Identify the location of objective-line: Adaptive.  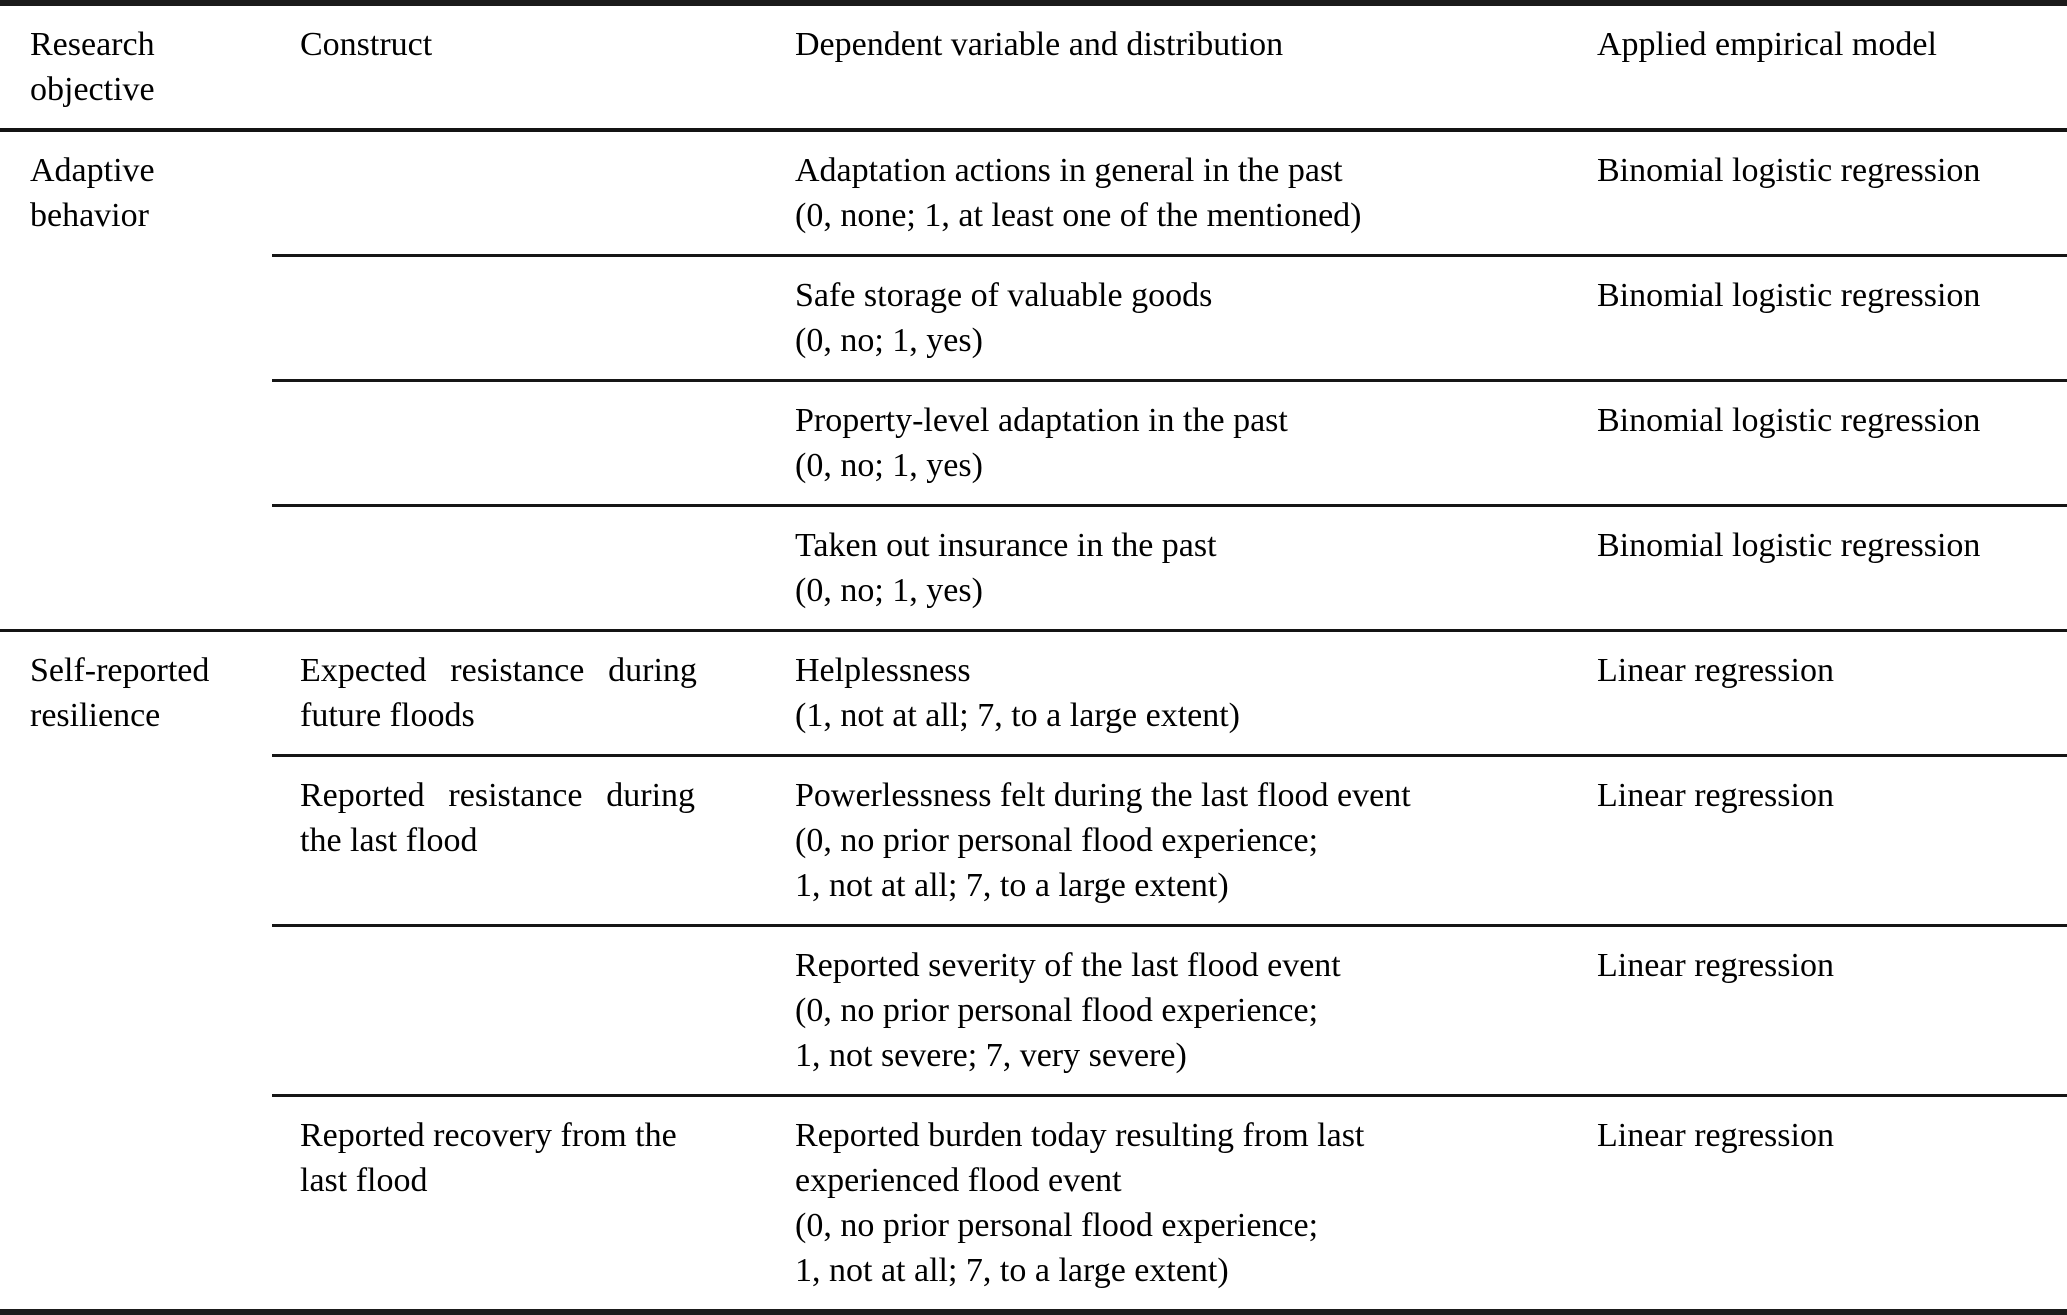
(92, 170).